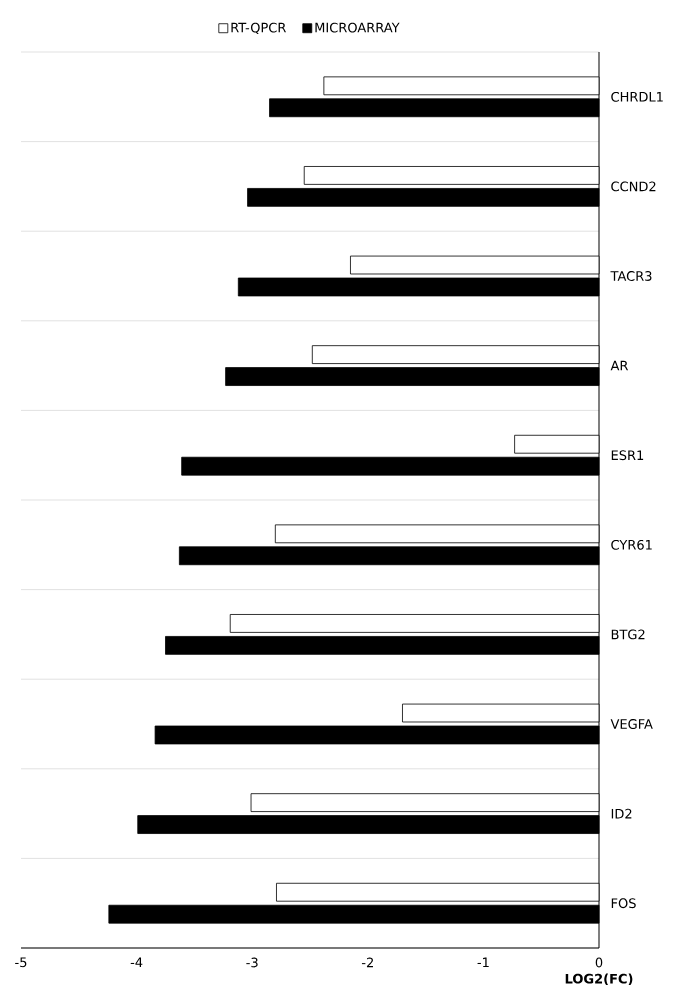 This screenshot has height=1004, width=686. Describe the element at coordinates (627, 455) in the screenshot. I see `y-tick-label: ESR1` at that location.